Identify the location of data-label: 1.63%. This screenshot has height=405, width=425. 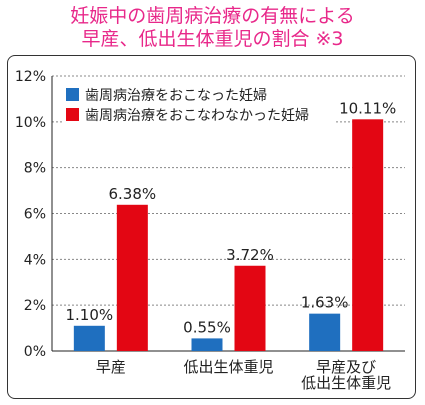
(325, 303).